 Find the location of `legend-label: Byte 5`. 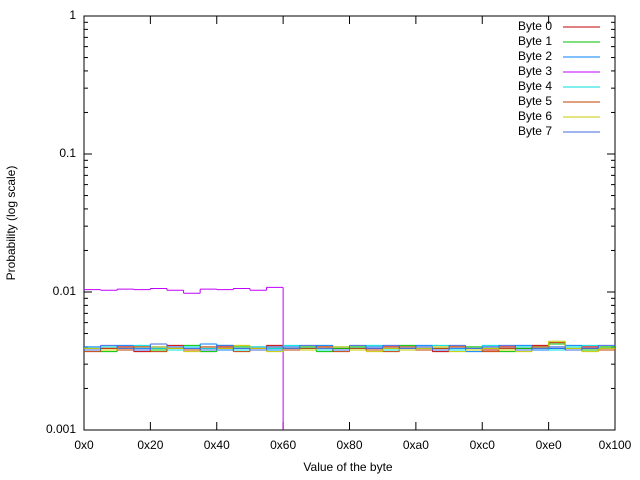

legend-label: Byte 5 is located at coordinates (535, 101).